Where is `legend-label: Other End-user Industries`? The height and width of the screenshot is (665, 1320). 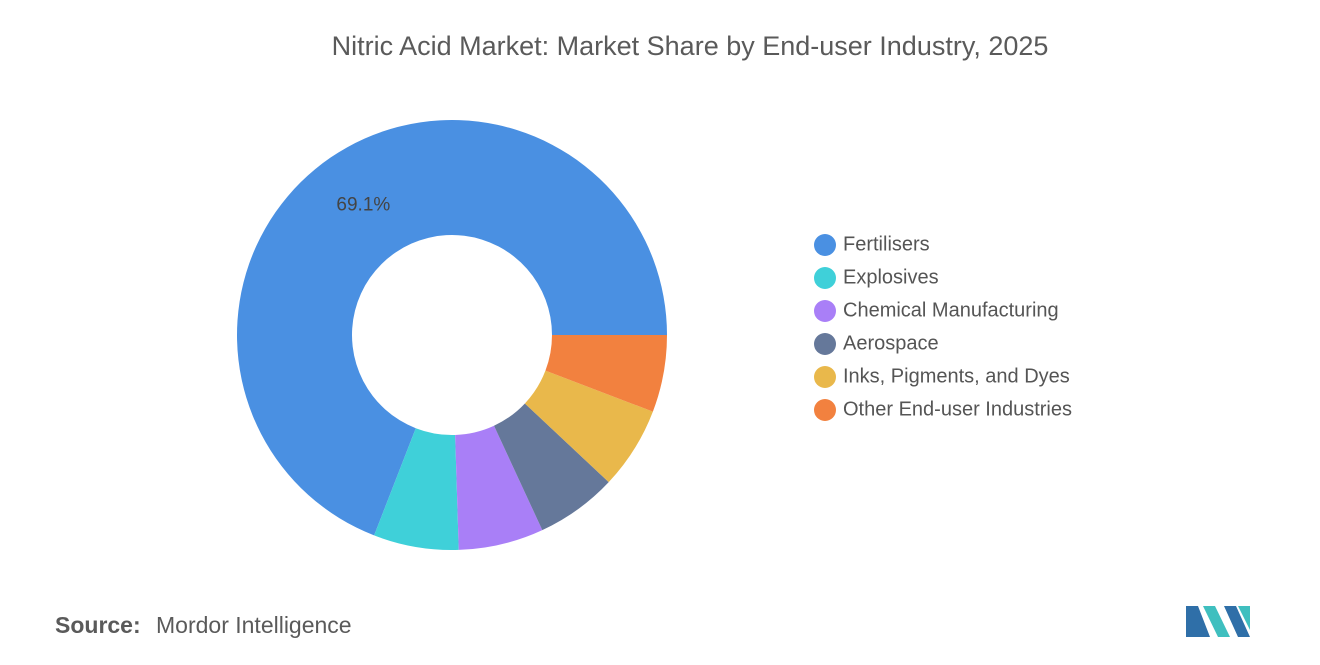
legend-label: Other End-user Industries is located at coordinates (957, 409).